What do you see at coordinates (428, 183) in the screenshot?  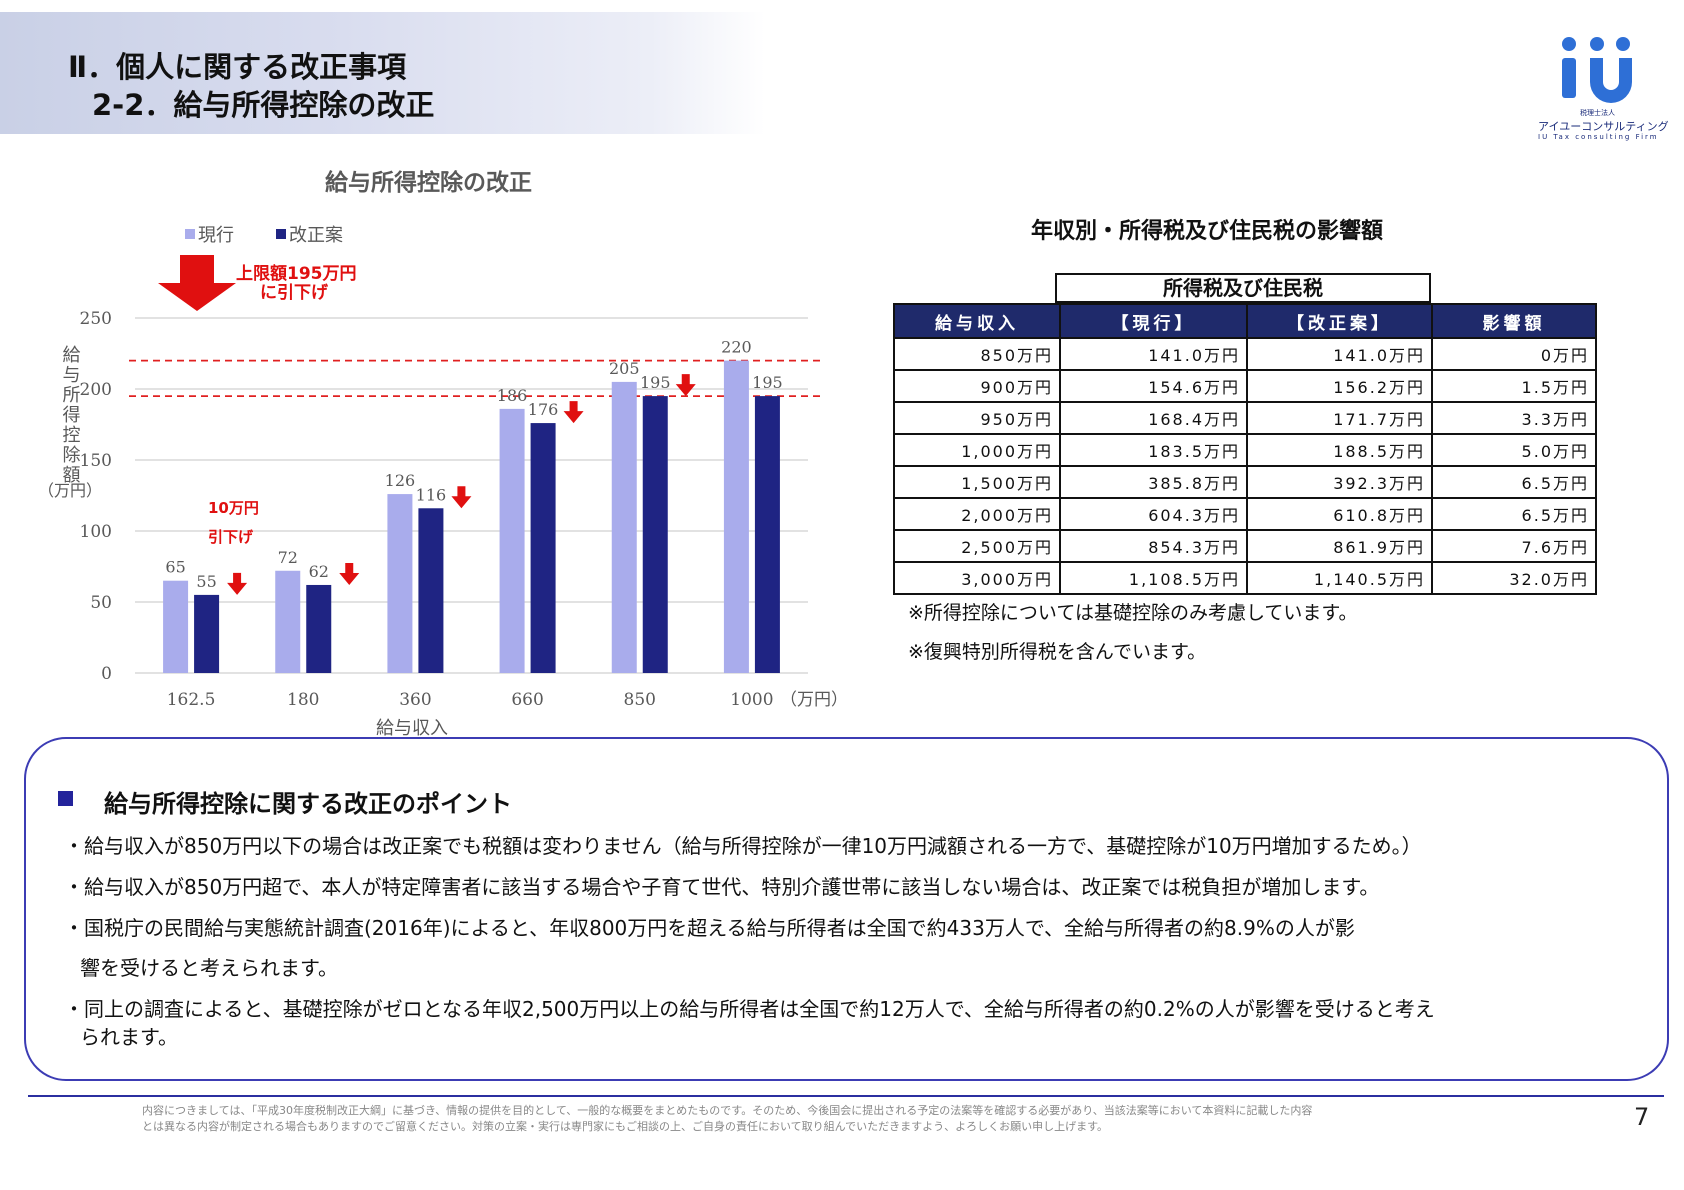 I see `chart-title: 給与所得控除の改正` at bounding box center [428, 183].